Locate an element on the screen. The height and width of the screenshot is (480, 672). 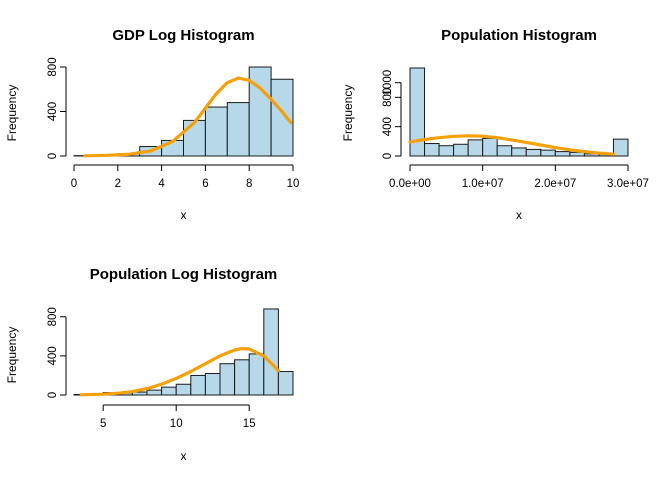
x-tick-label: 0.0e+00 is located at coordinates (410, 184).